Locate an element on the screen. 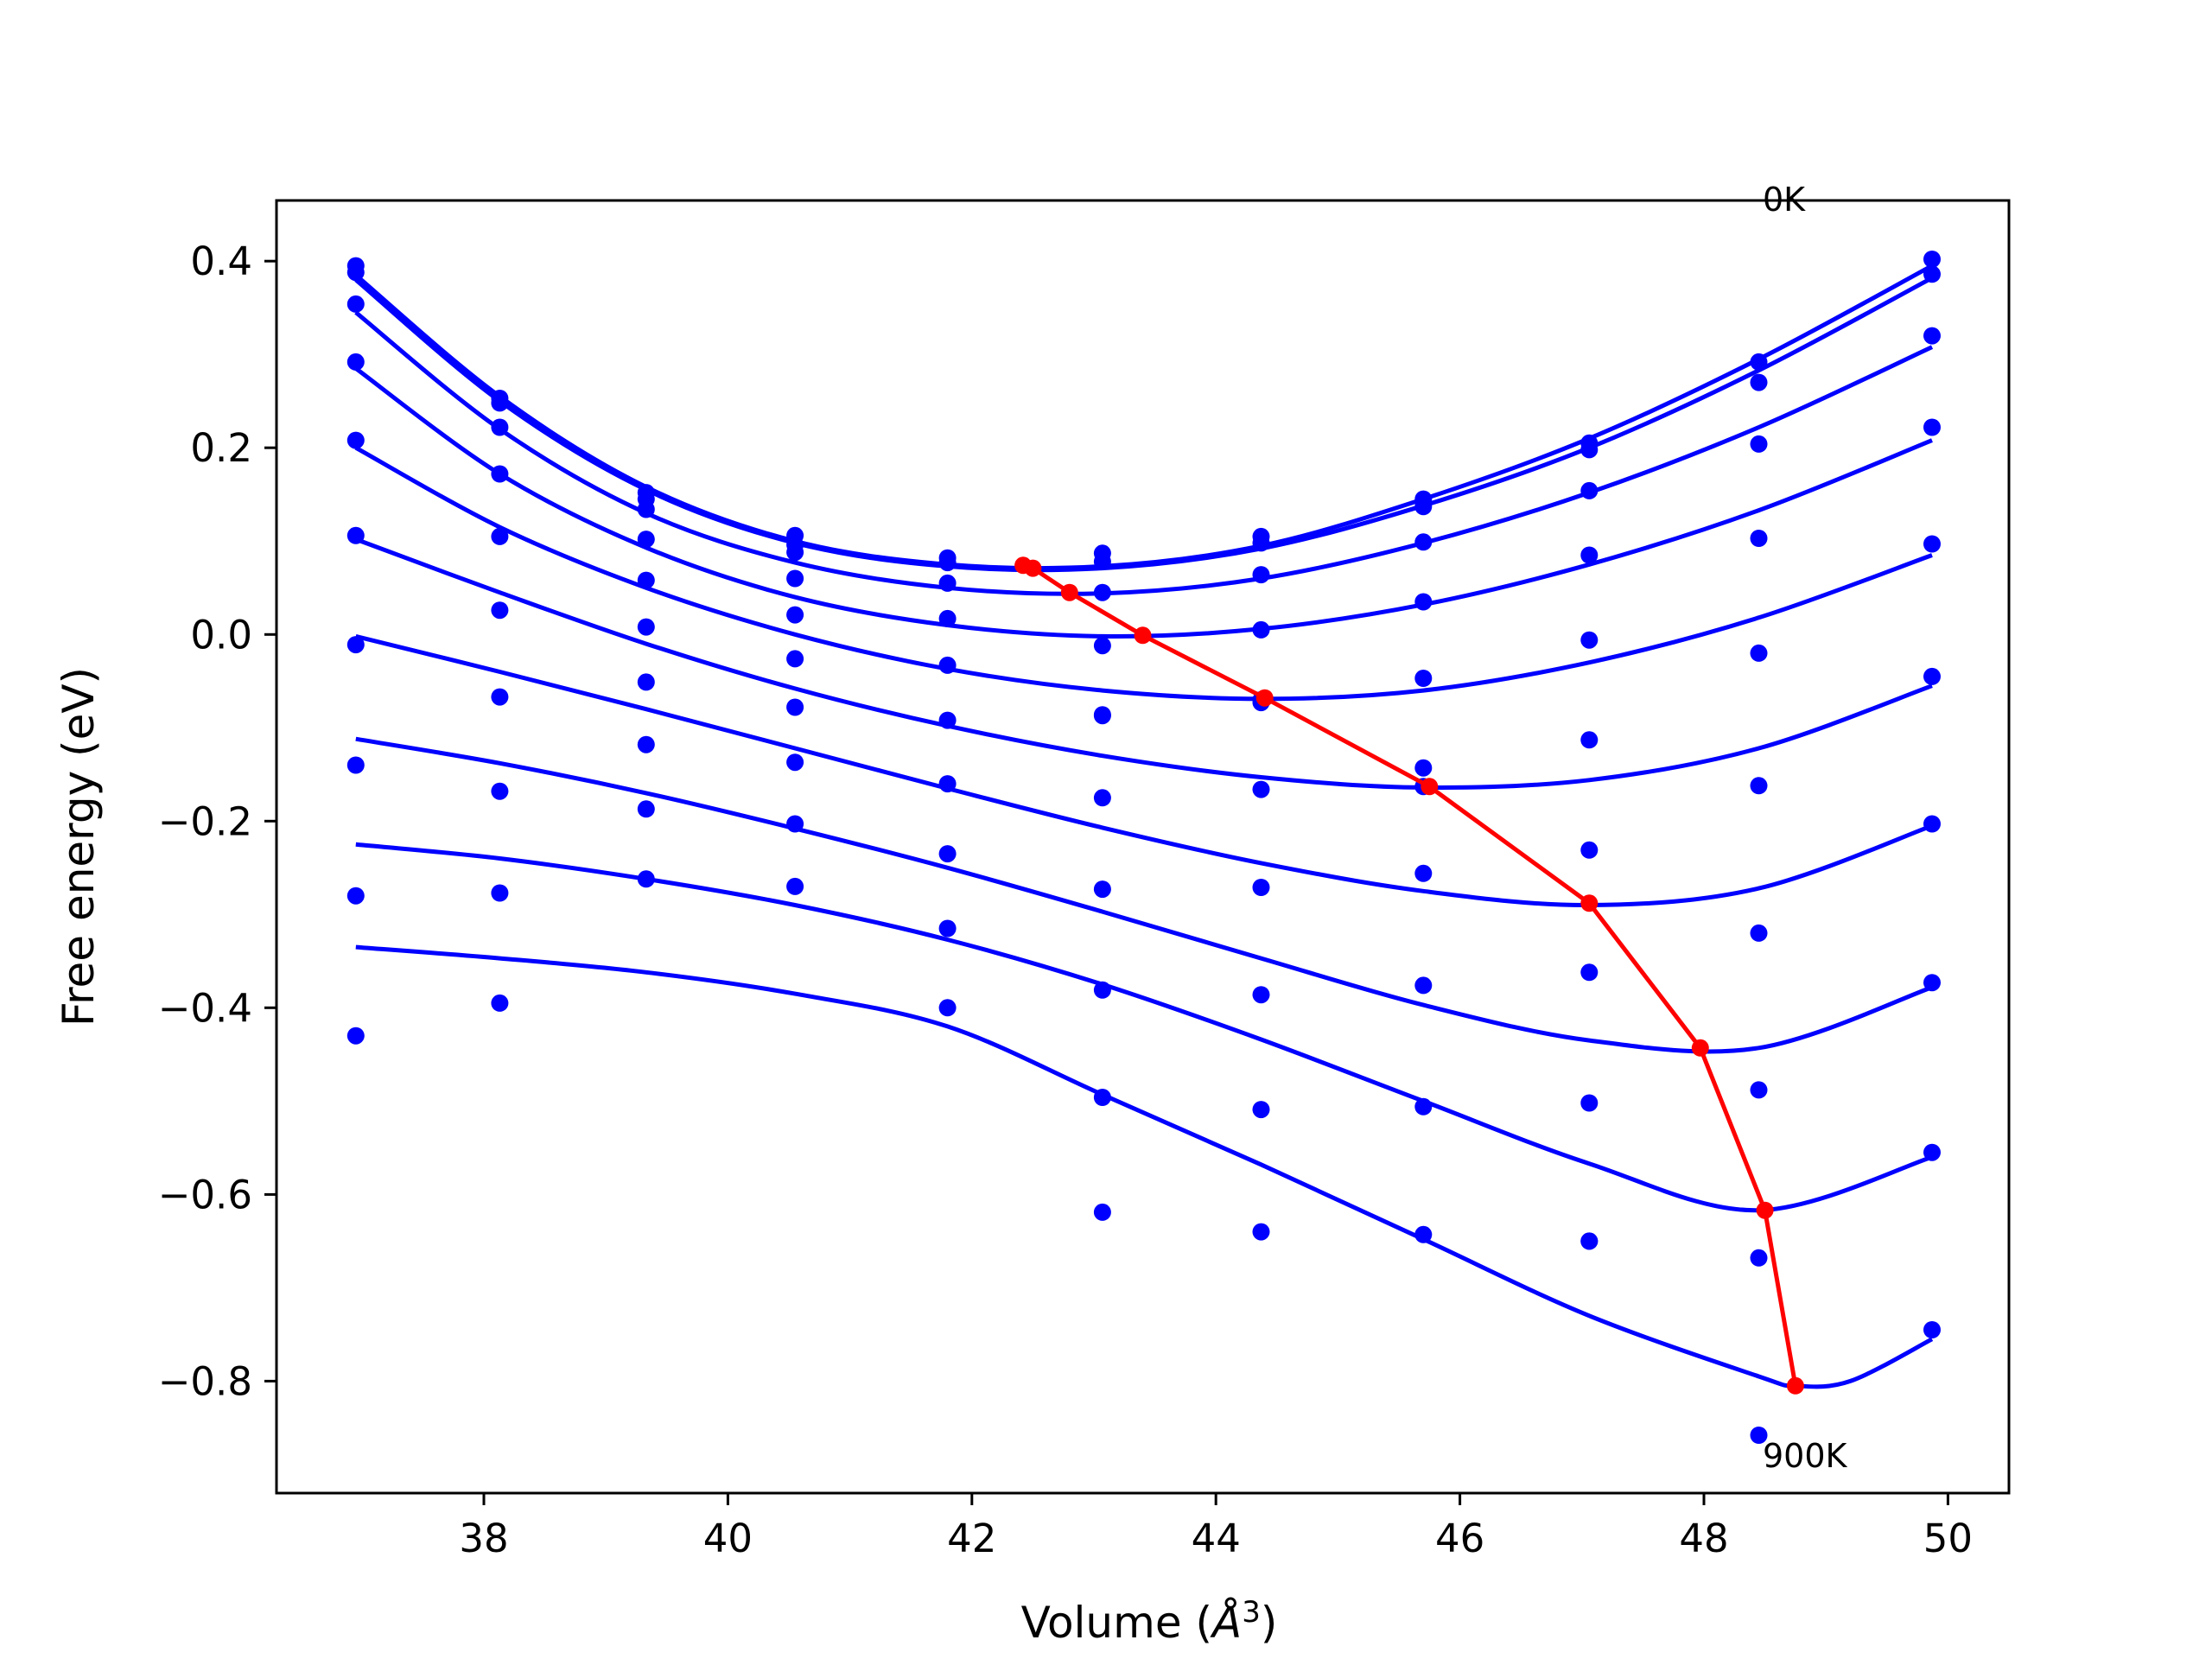 The height and width of the screenshot is (1659, 2212). x-axis-title-text: Volume ( is located at coordinates (1116, 1623).